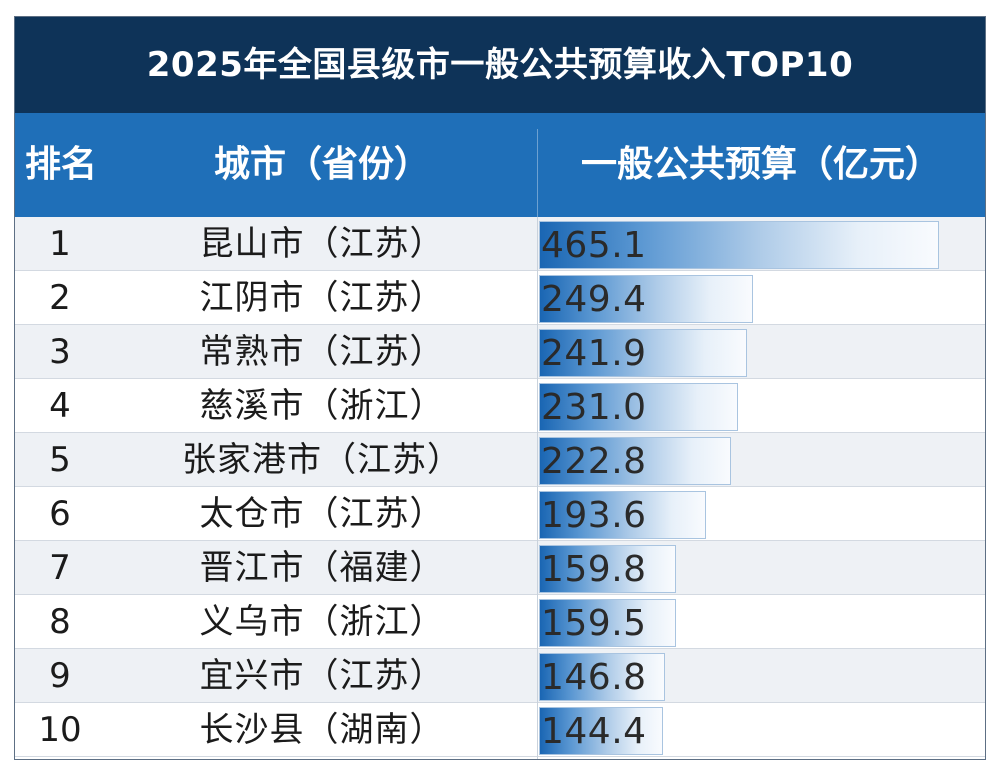 The width and height of the screenshot is (1000, 776). Describe the element at coordinates (500, 406) in the screenshot. I see `table-row: 4 慈溪市（浙江） 231.0` at that location.